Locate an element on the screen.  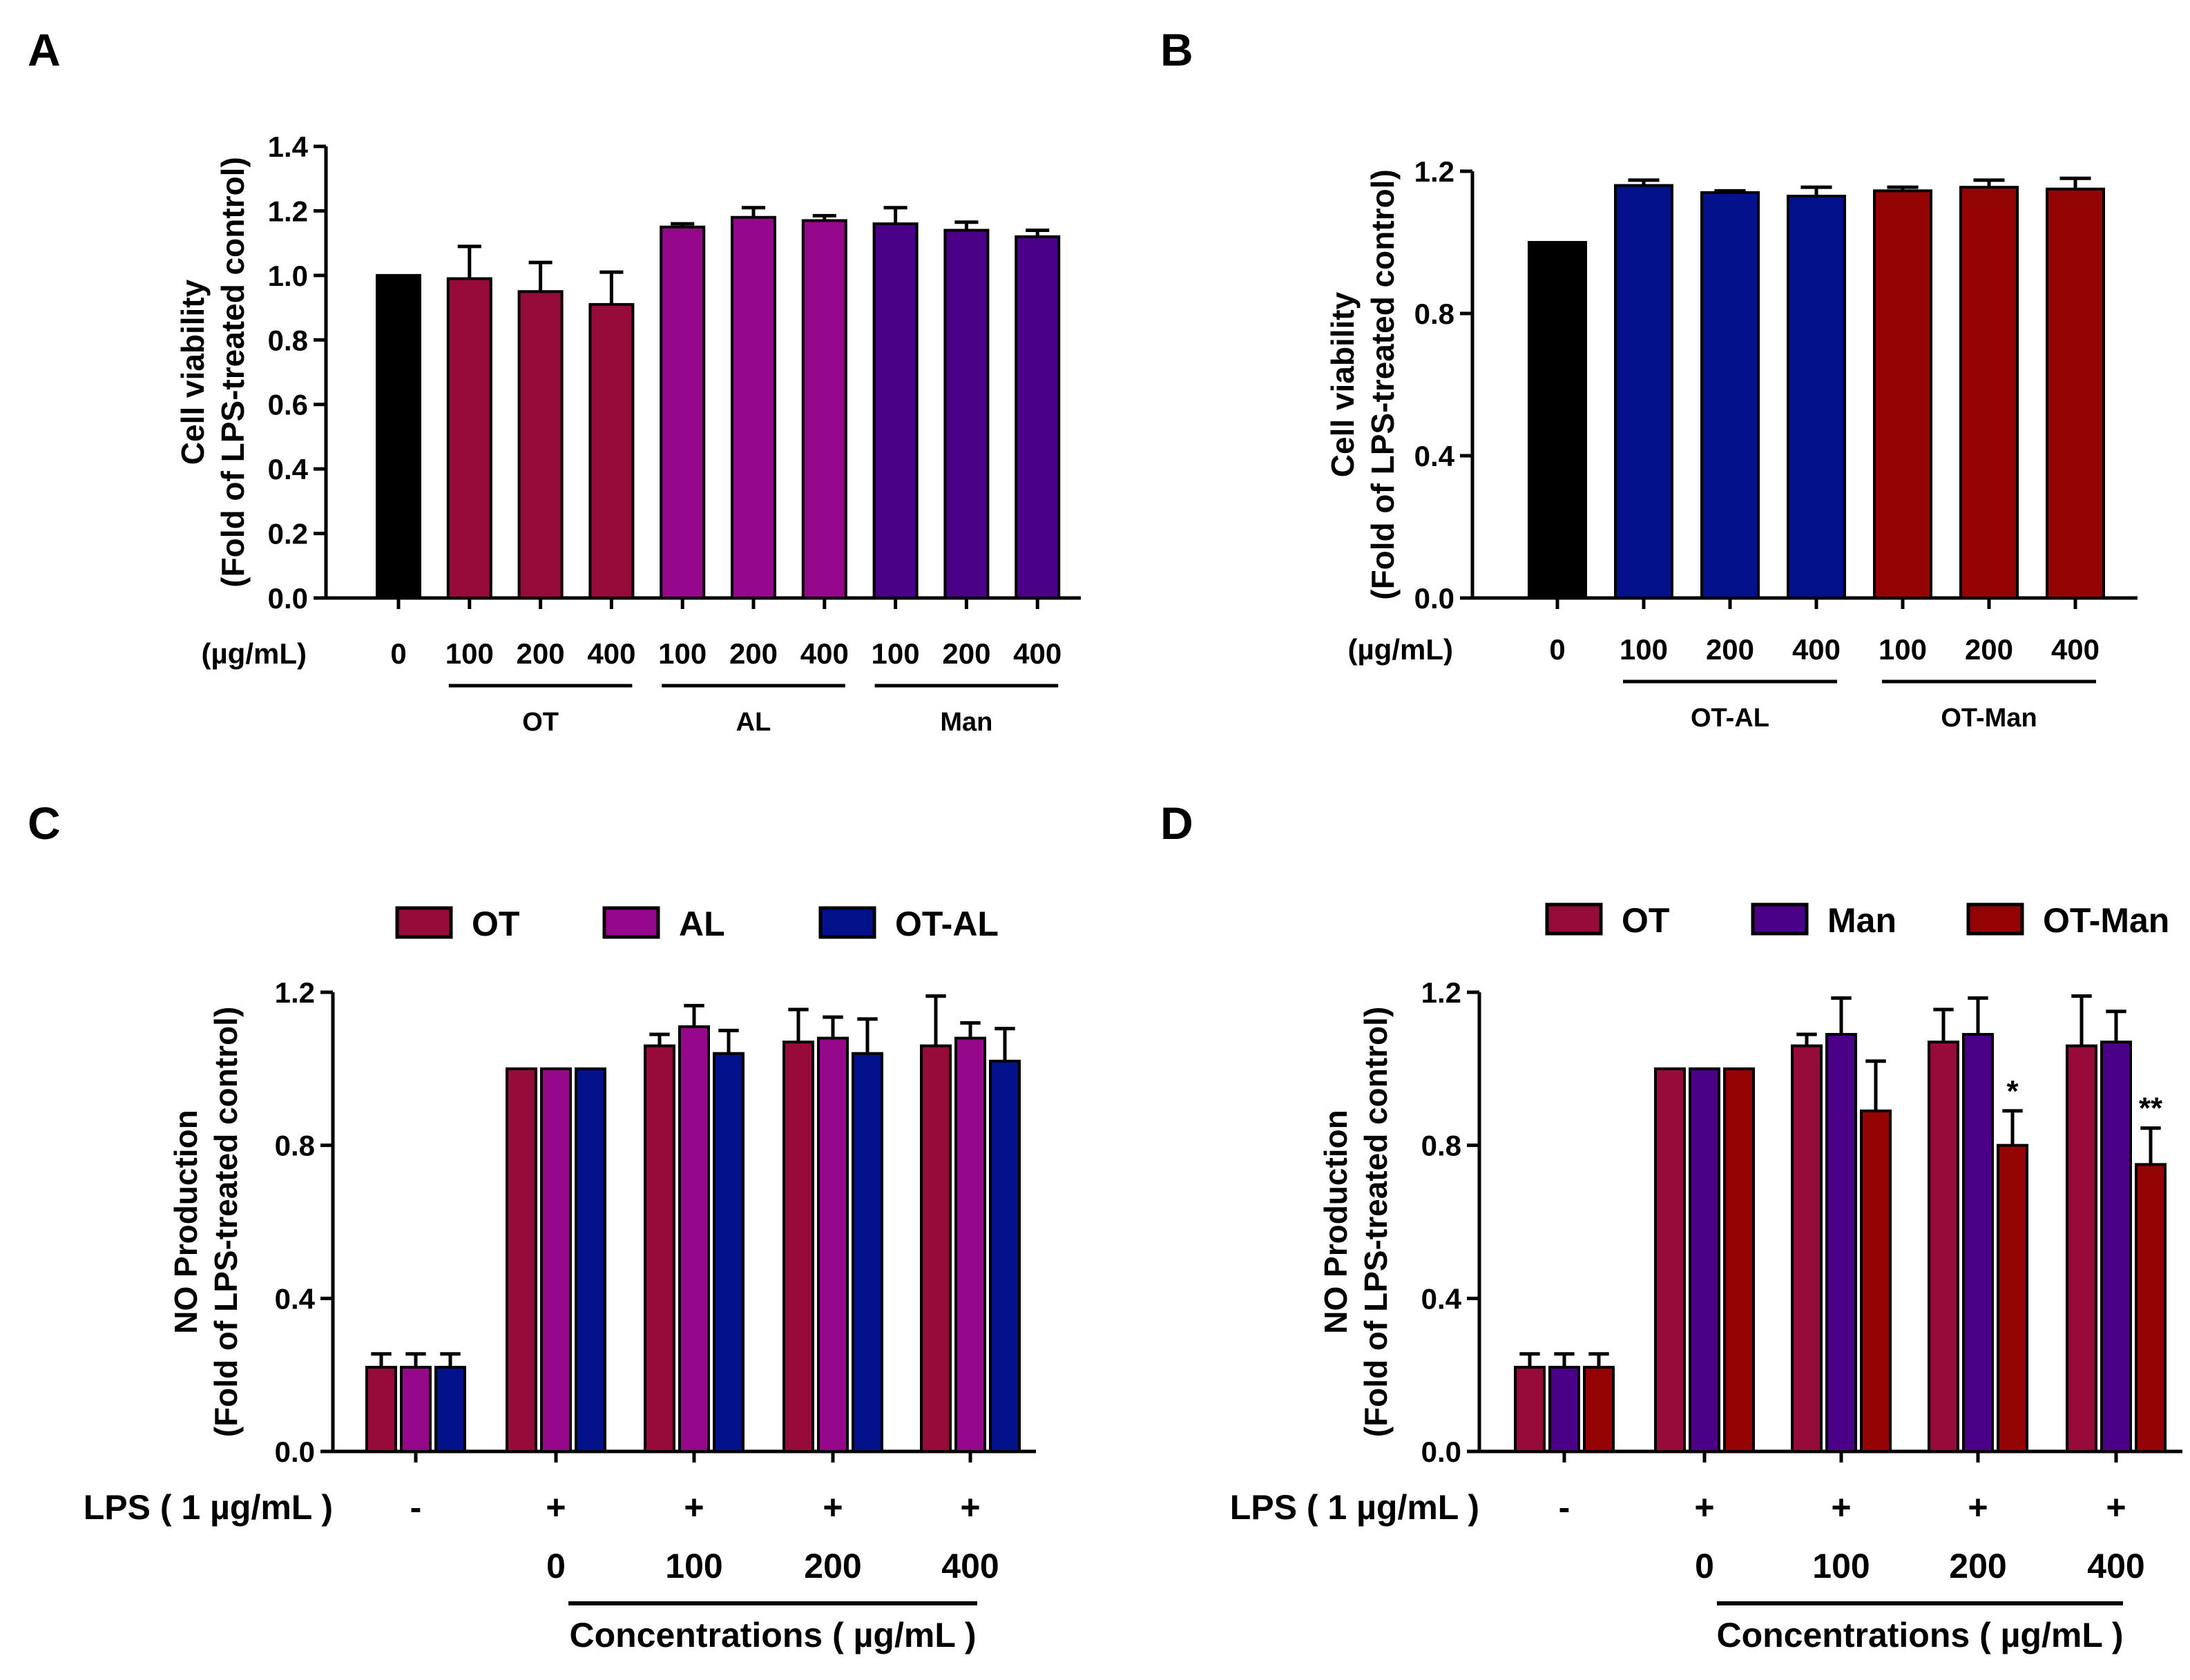
legend-swatch-al is located at coordinates (631, 922).